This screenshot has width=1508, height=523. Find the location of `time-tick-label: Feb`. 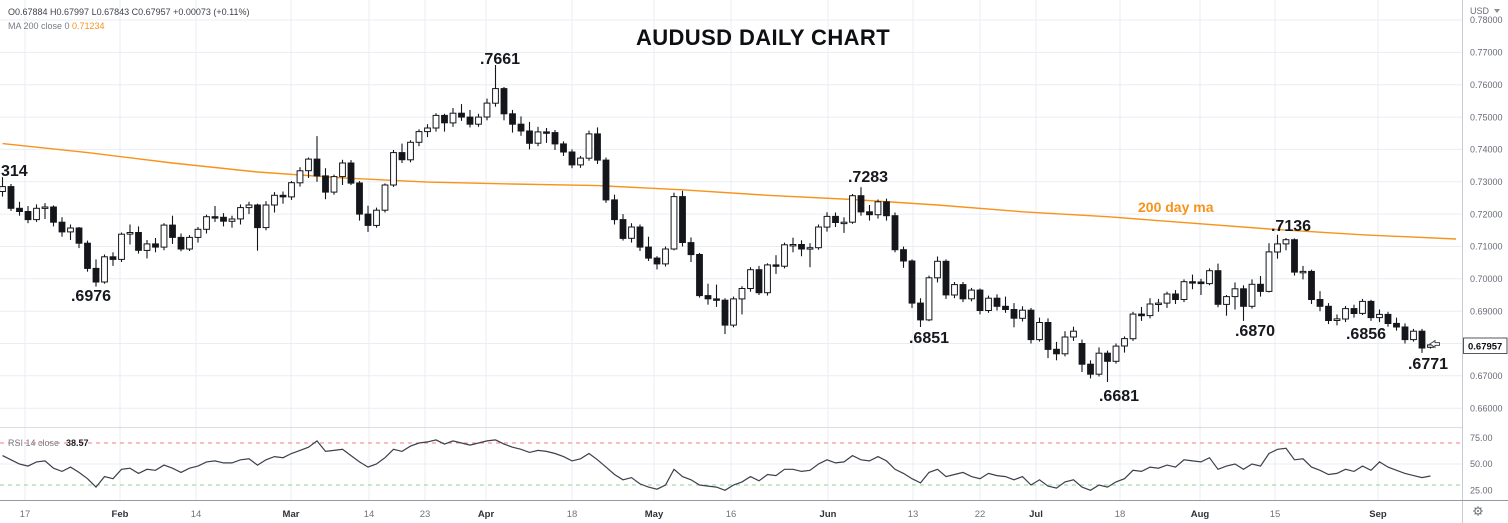

time-tick-label: Feb is located at coordinates (120, 514).